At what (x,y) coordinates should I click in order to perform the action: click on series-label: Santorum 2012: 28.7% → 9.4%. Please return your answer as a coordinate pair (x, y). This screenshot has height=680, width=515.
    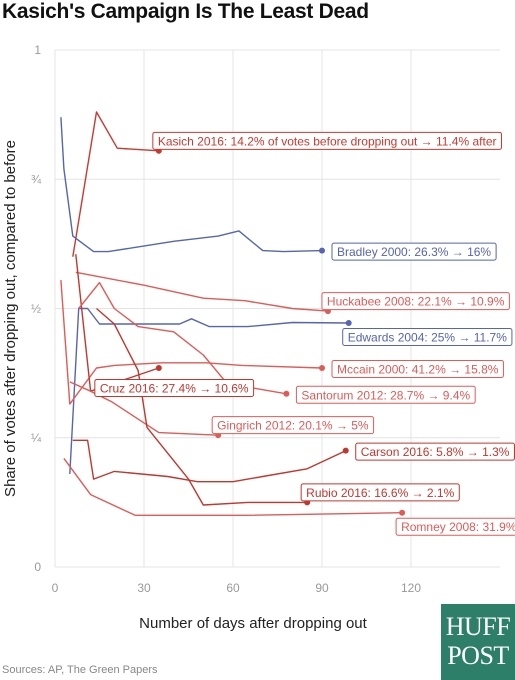
    Looking at the image, I should click on (385, 394).